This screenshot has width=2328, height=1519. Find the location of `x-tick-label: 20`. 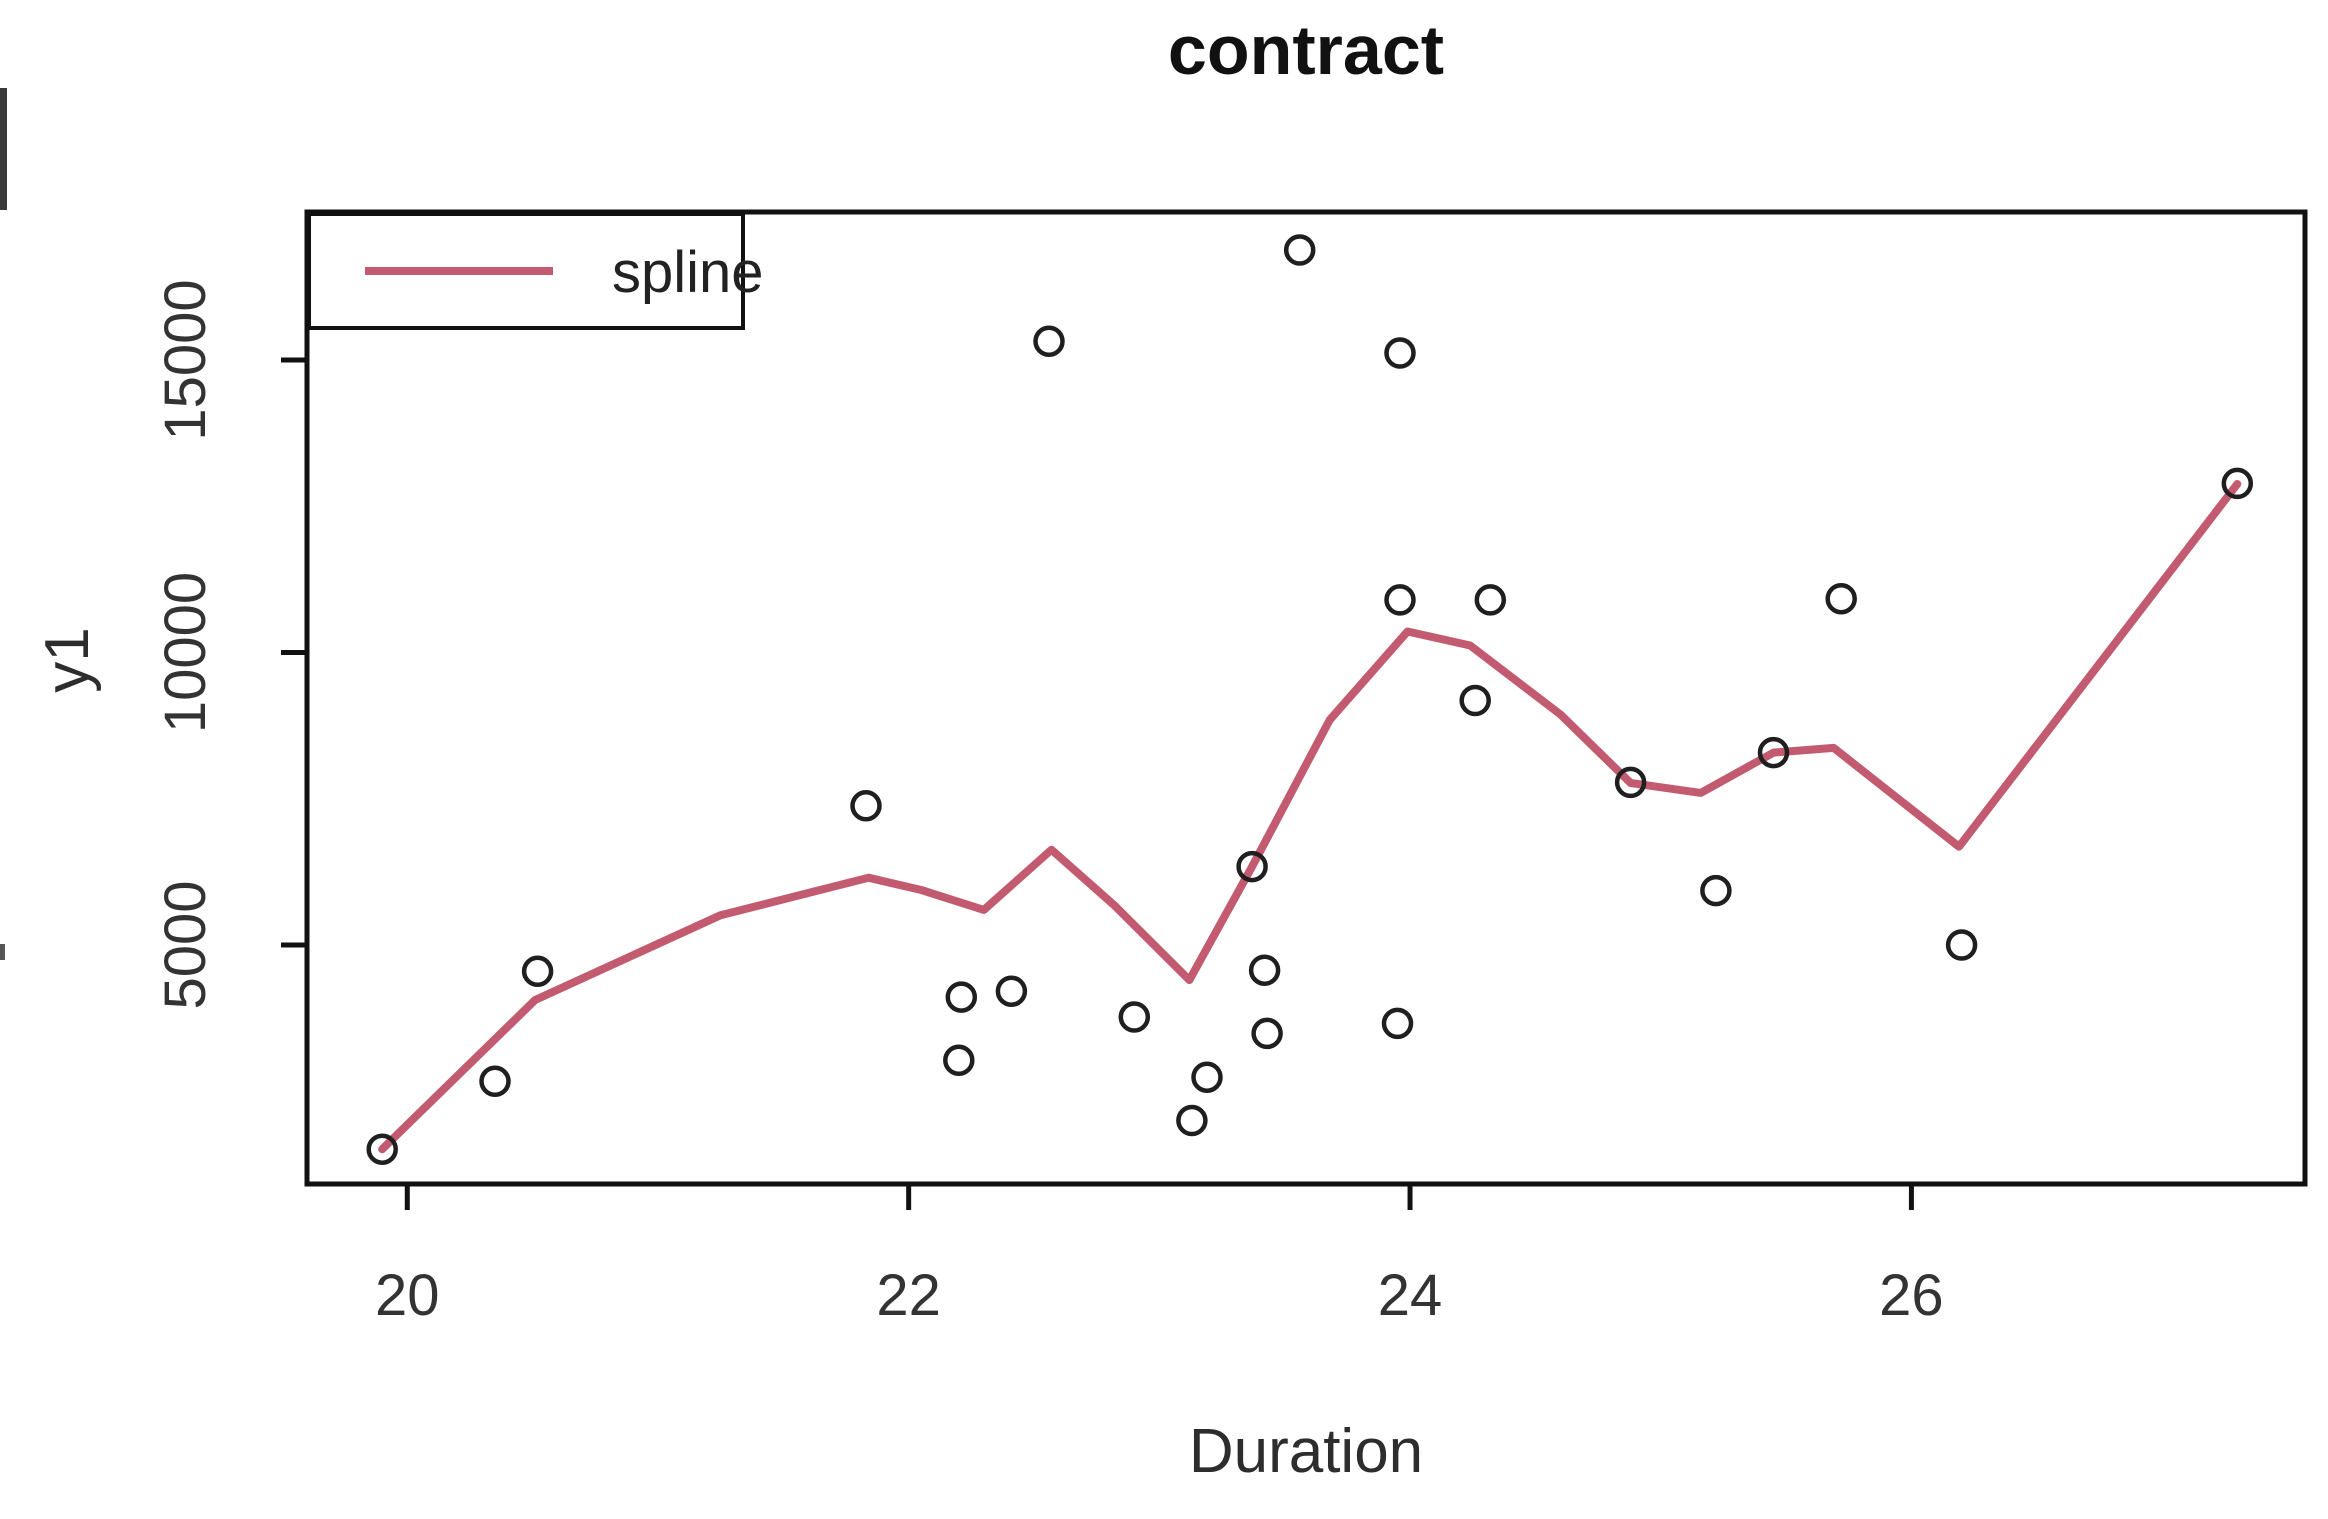

x-tick-label: 20 is located at coordinates (407, 1295).